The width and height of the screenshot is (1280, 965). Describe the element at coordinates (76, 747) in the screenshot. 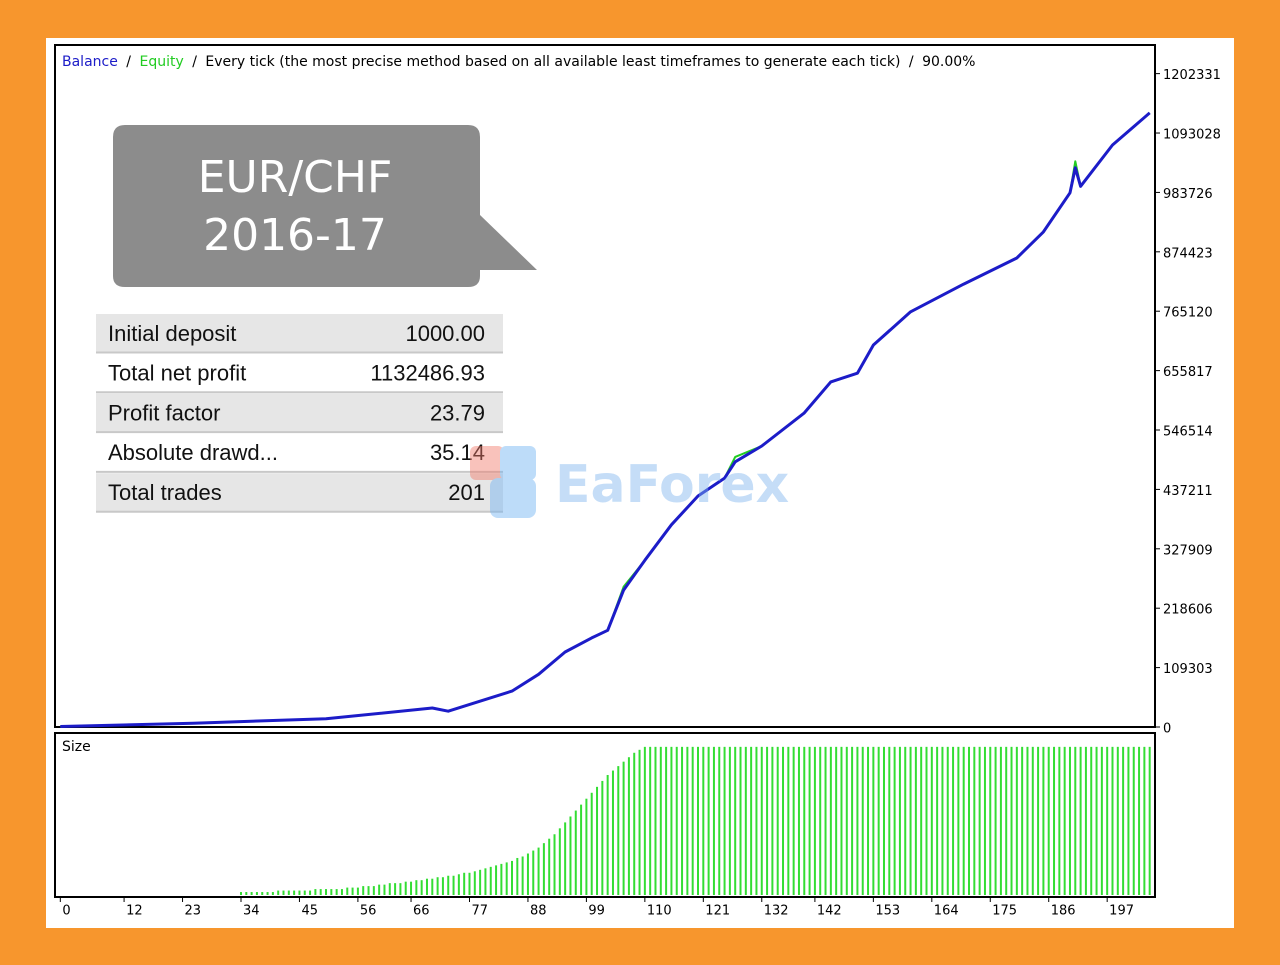

I see `panel-title: Size` at that location.